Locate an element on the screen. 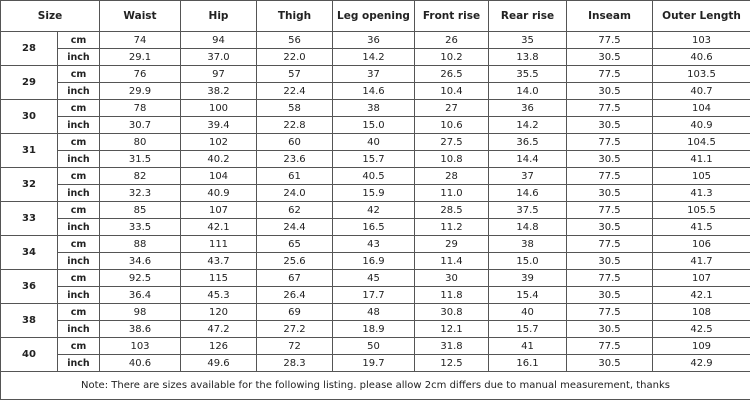  size-cell: 40 is located at coordinates (29, 354).